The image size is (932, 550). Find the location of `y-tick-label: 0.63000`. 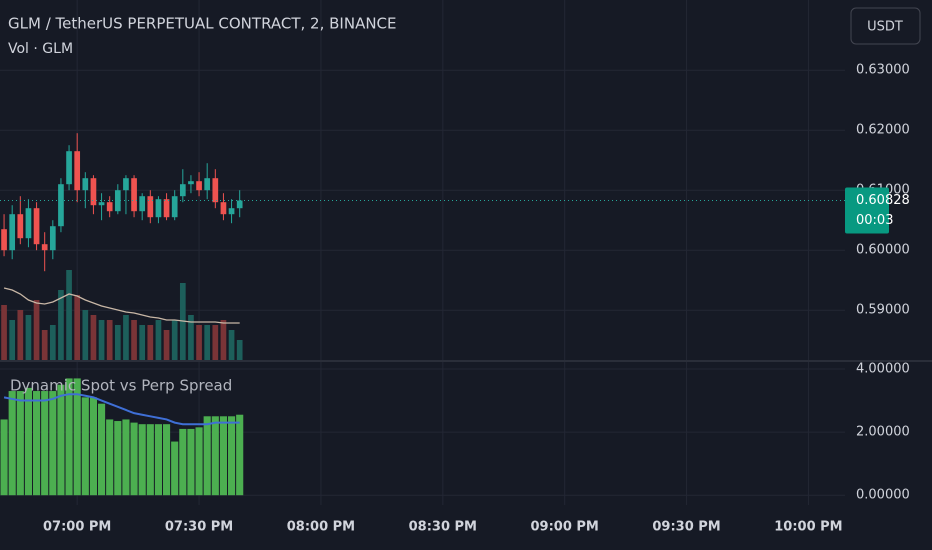

y-tick-label: 0.63000 is located at coordinates (883, 70).